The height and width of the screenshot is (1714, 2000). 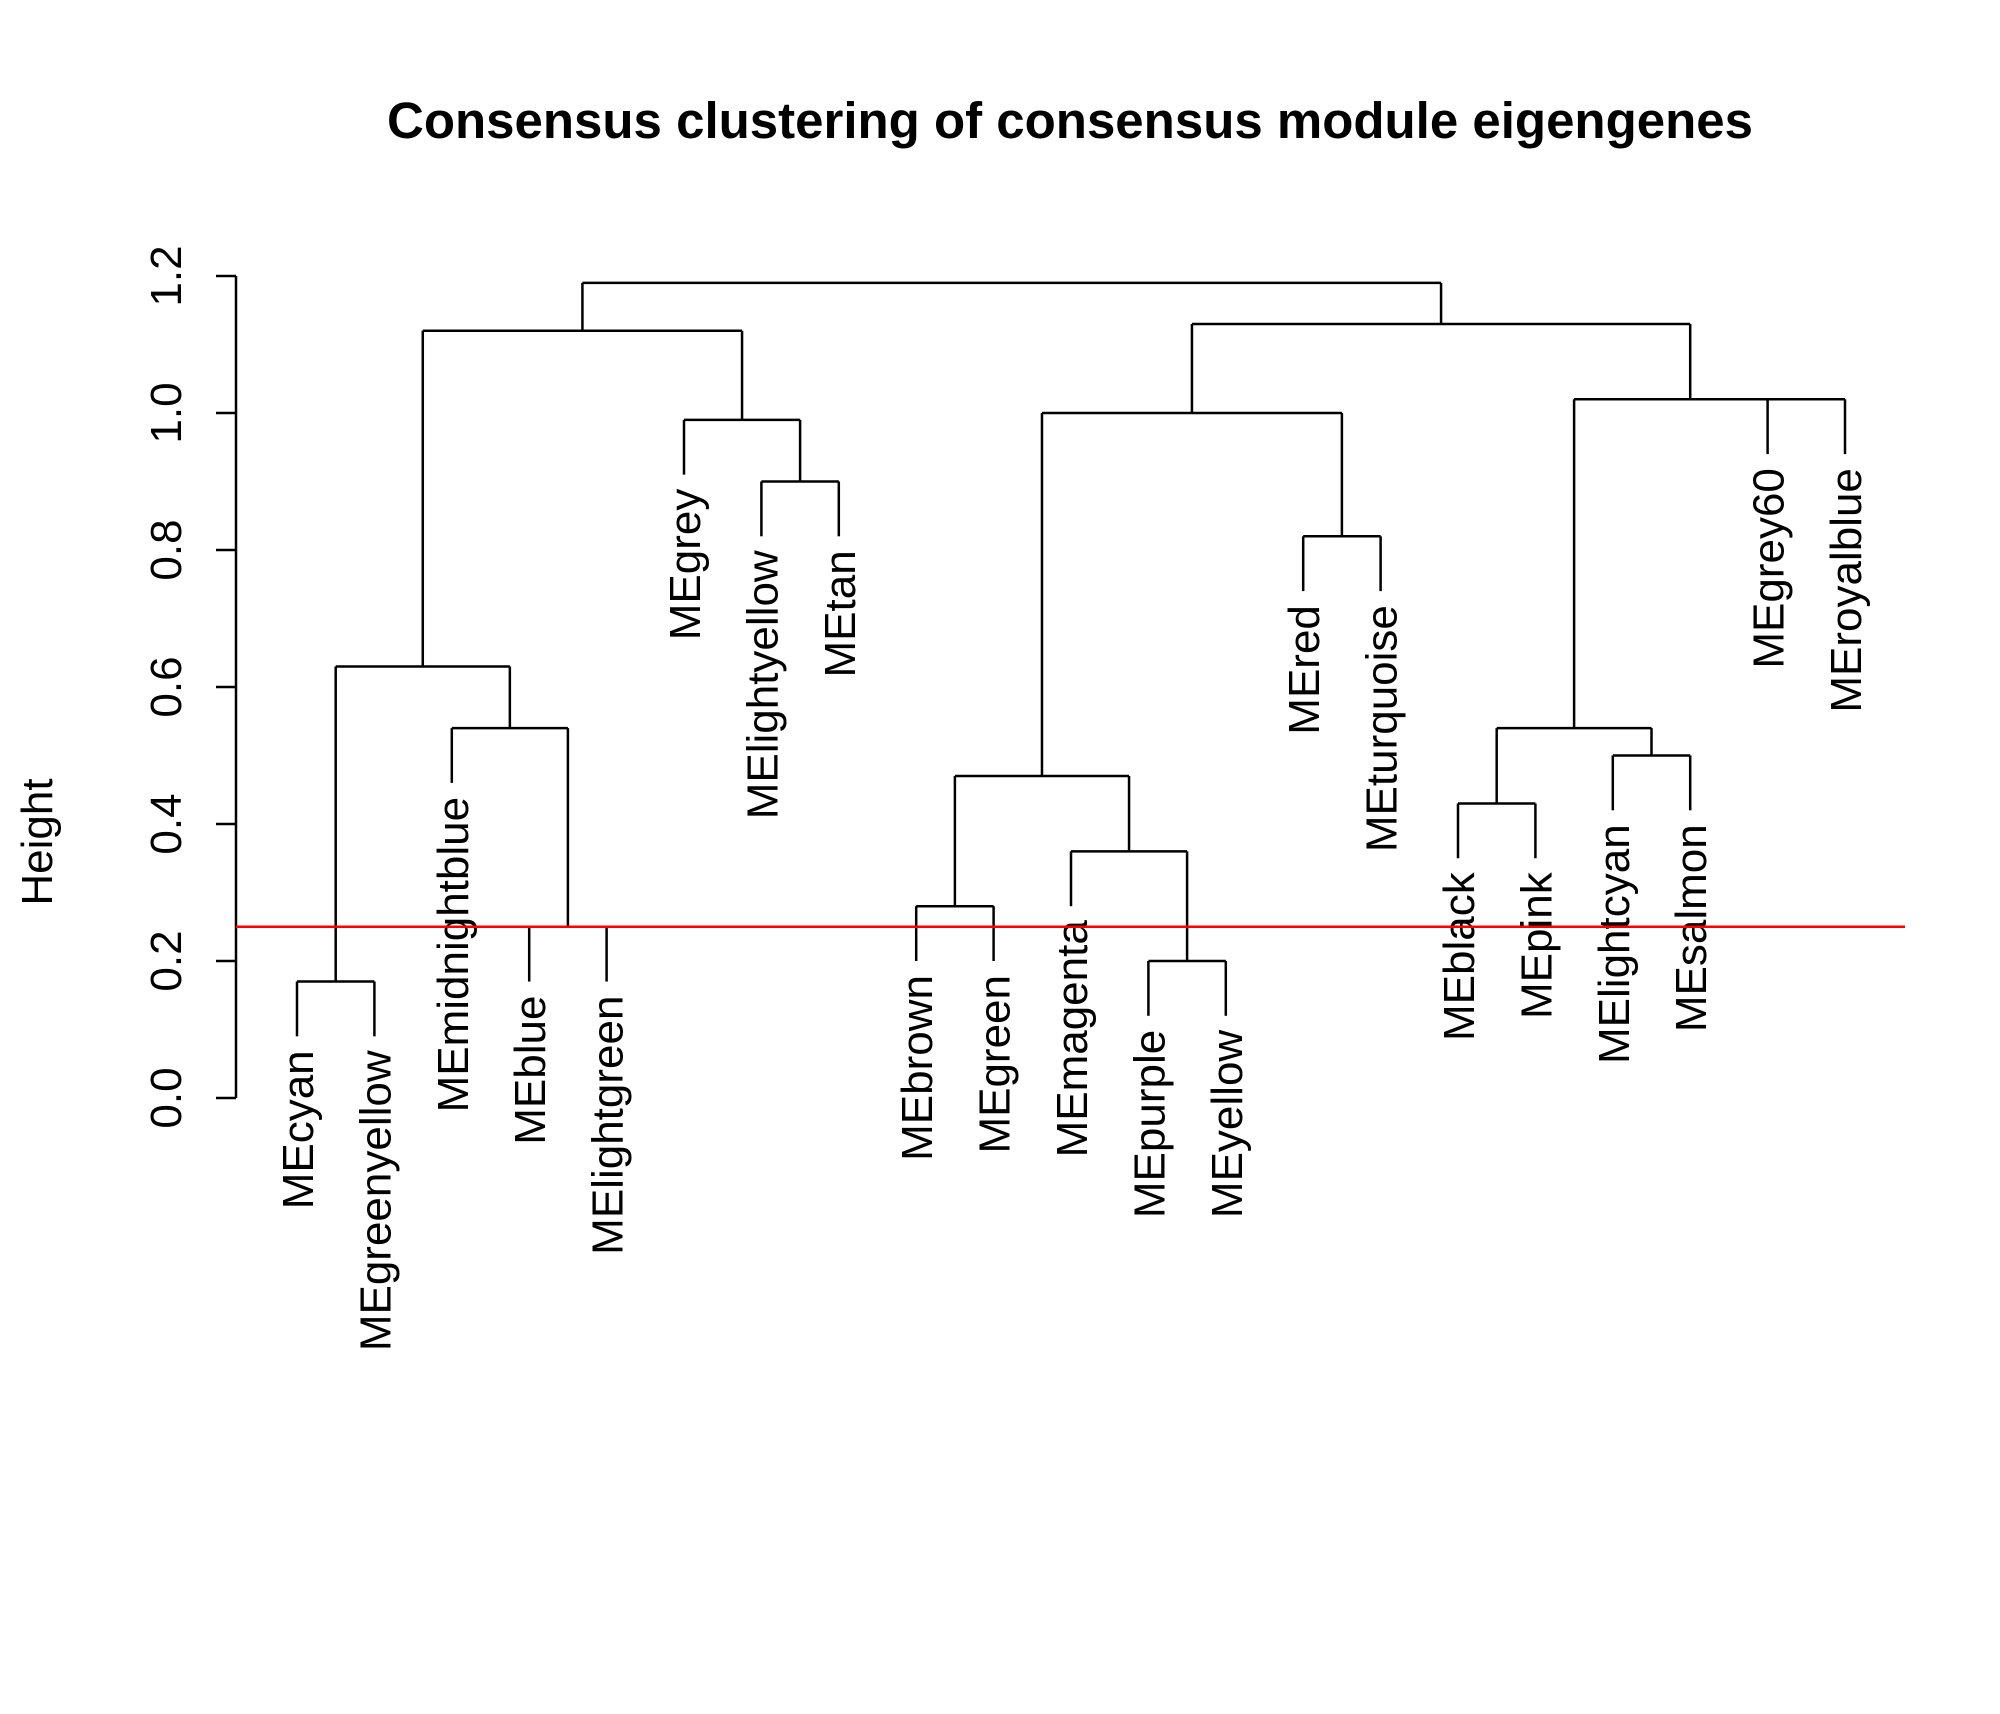 I want to click on y-tick-label: 0.2, so click(x=166, y=960).